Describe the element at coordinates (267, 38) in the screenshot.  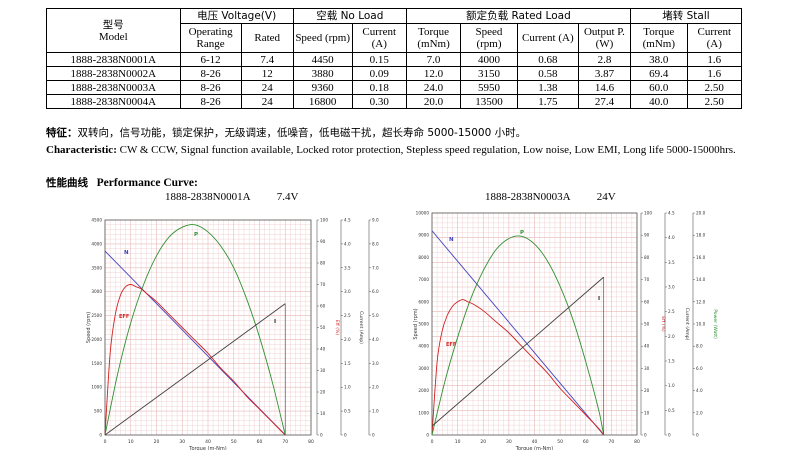
I see `rated-voltage-header: Rated` at that location.